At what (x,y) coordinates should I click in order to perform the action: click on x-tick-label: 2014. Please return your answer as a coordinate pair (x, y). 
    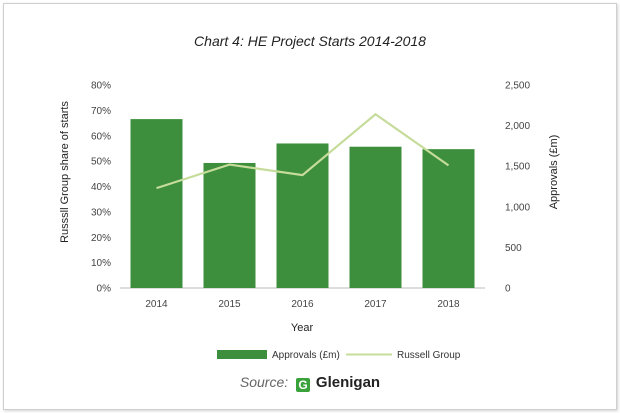
    Looking at the image, I should click on (156, 304).